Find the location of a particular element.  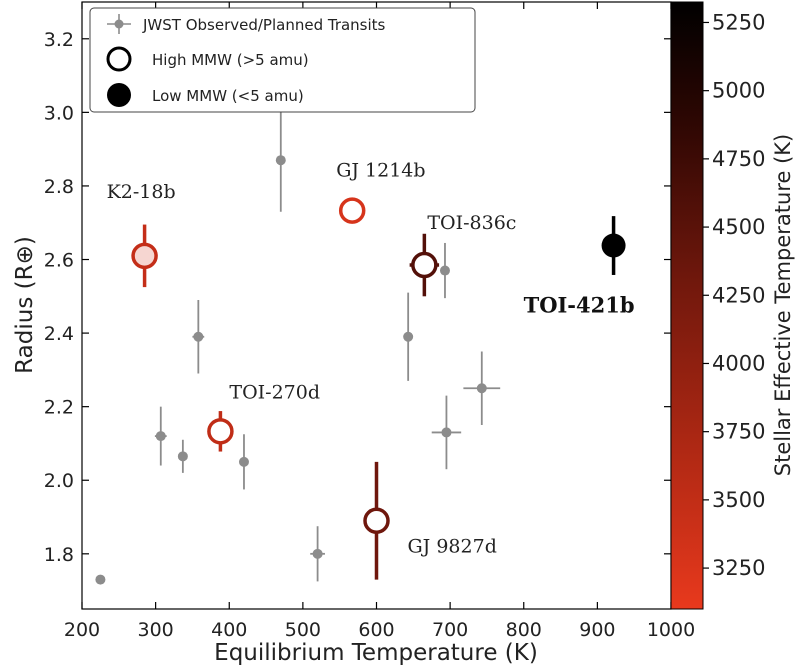

colorbar-label: Stellar Effective Temperature (K) is located at coordinates (783, 305).